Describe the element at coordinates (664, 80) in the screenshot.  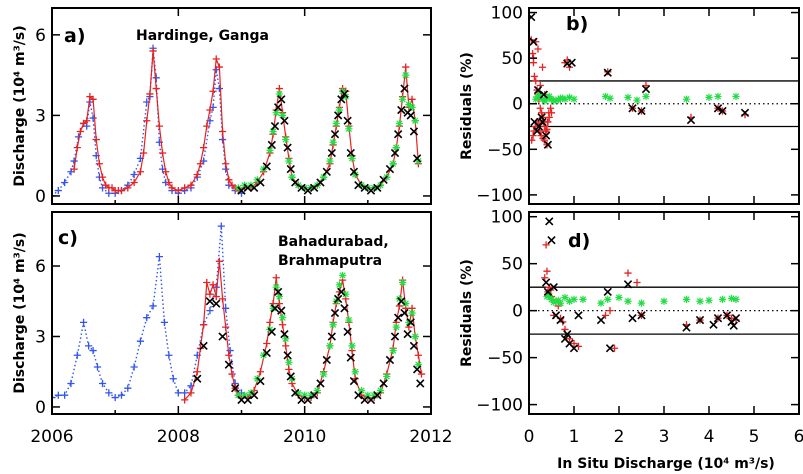
I see `panel-b-plot` at that location.